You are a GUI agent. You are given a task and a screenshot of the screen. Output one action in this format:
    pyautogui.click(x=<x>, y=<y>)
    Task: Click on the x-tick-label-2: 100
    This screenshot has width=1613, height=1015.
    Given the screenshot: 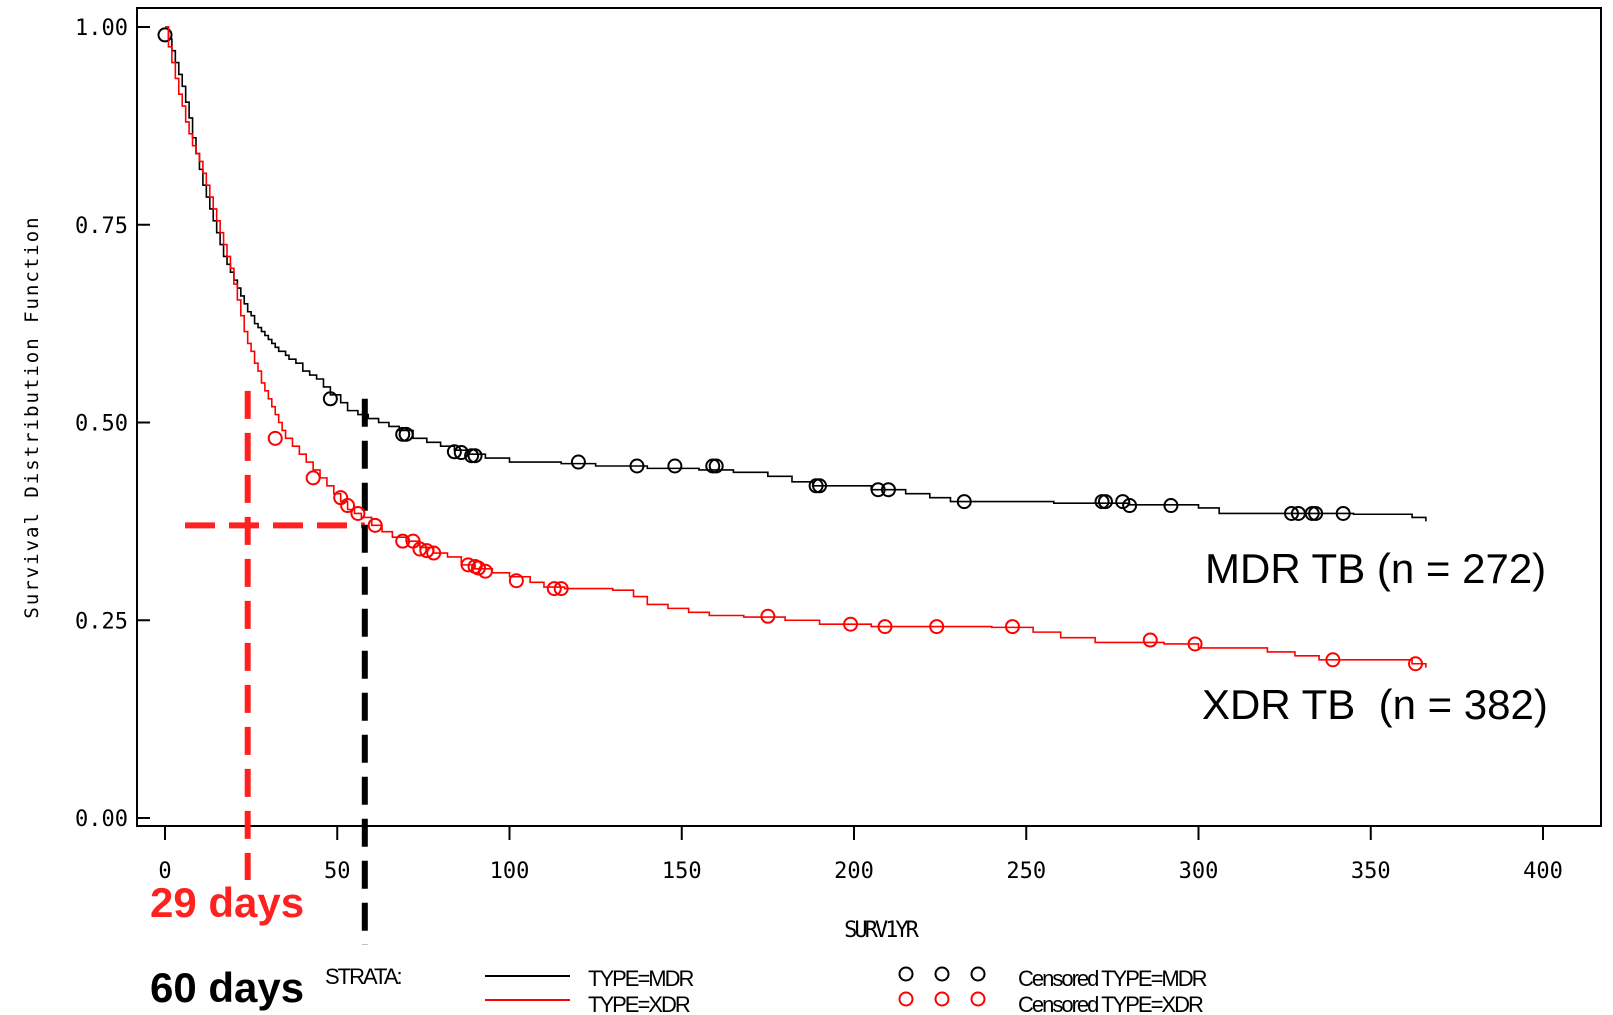 What is the action you would take?
    pyautogui.click(x=510, y=871)
    